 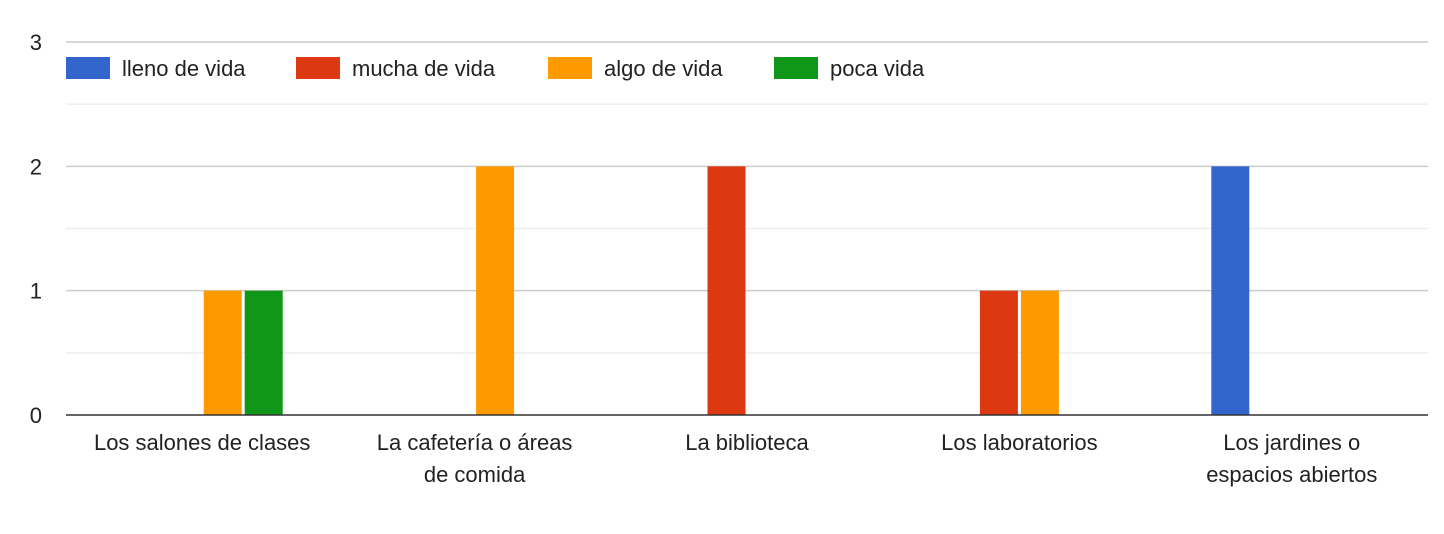 I want to click on x-category-label: La biblioteca, so click(x=747, y=442).